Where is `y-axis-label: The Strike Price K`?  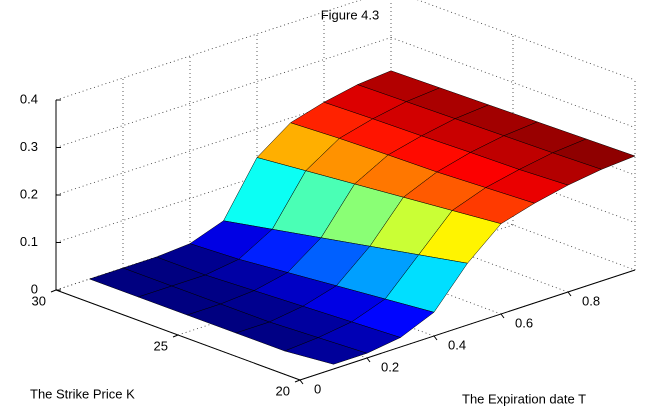 y-axis-label: The Strike Price K is located at coordinates (82, 393).